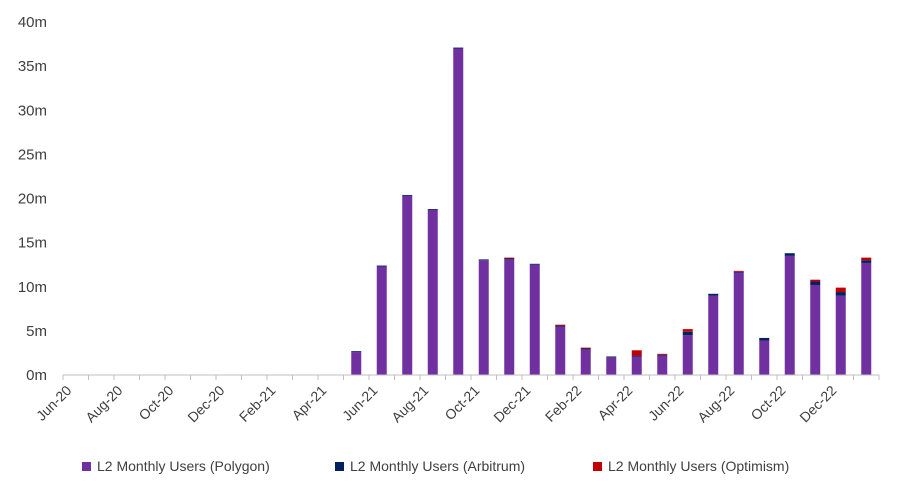 The image size is (904, 498). What do you see at coordinates (32, 22) in the screenshot?
I see `y-tick-label: 40m` at bounding box center [32, 22].